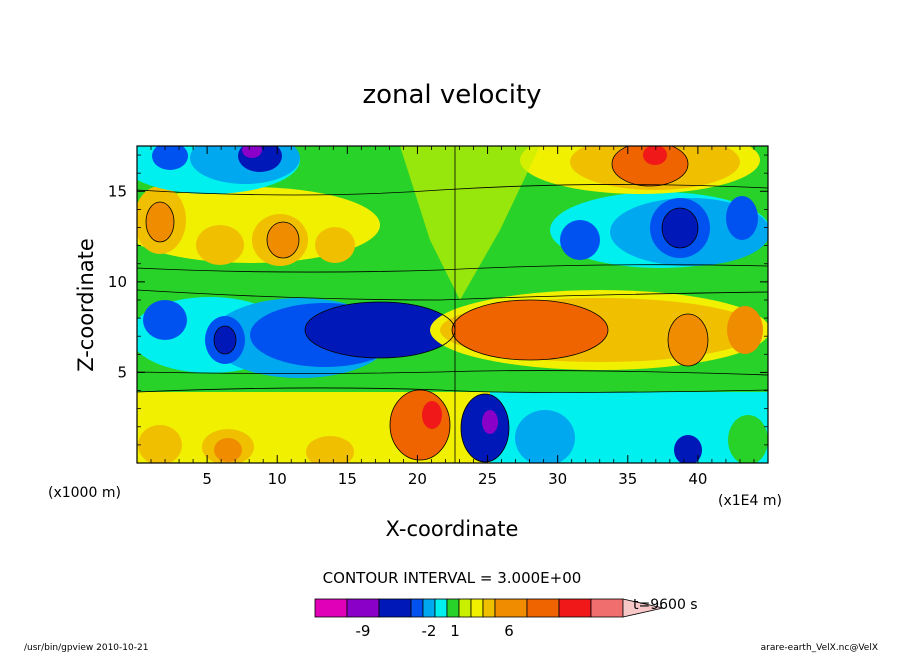 The height and width of the screenshot is (654, 904). What do you see at coordinates (819, 648) in the screenshot?
I see `footer-right: arare-earth_VelX.nc@VelX` at bounding box center [819, 648].